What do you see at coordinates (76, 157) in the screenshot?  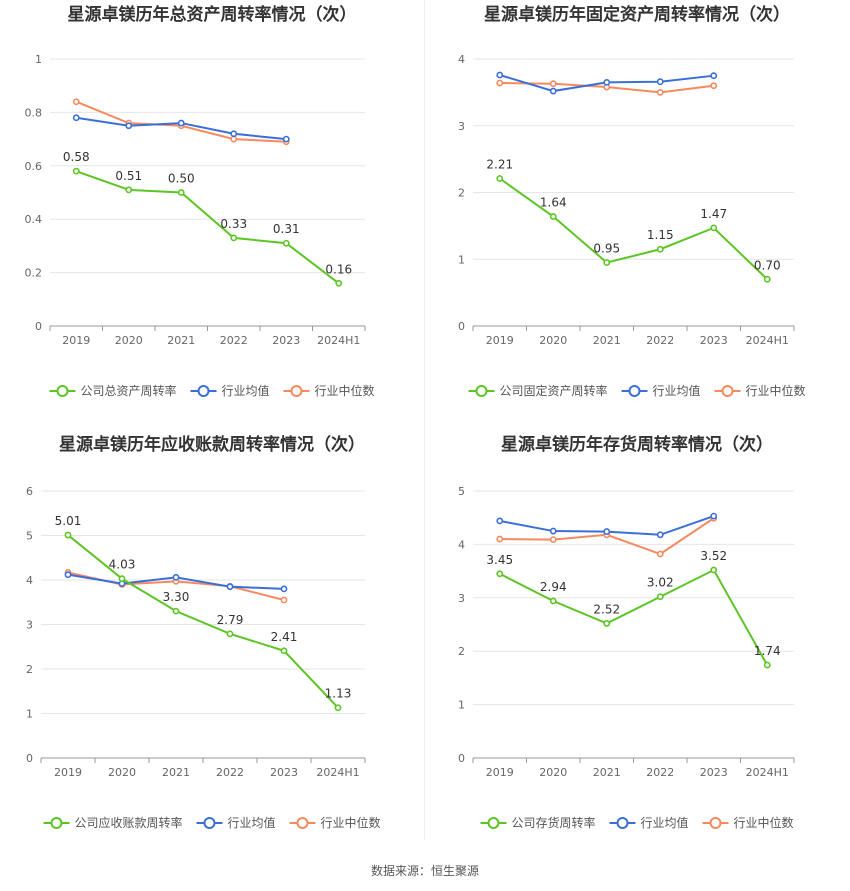 I see `data-label: 0.58` at bounding box center [76, 157].